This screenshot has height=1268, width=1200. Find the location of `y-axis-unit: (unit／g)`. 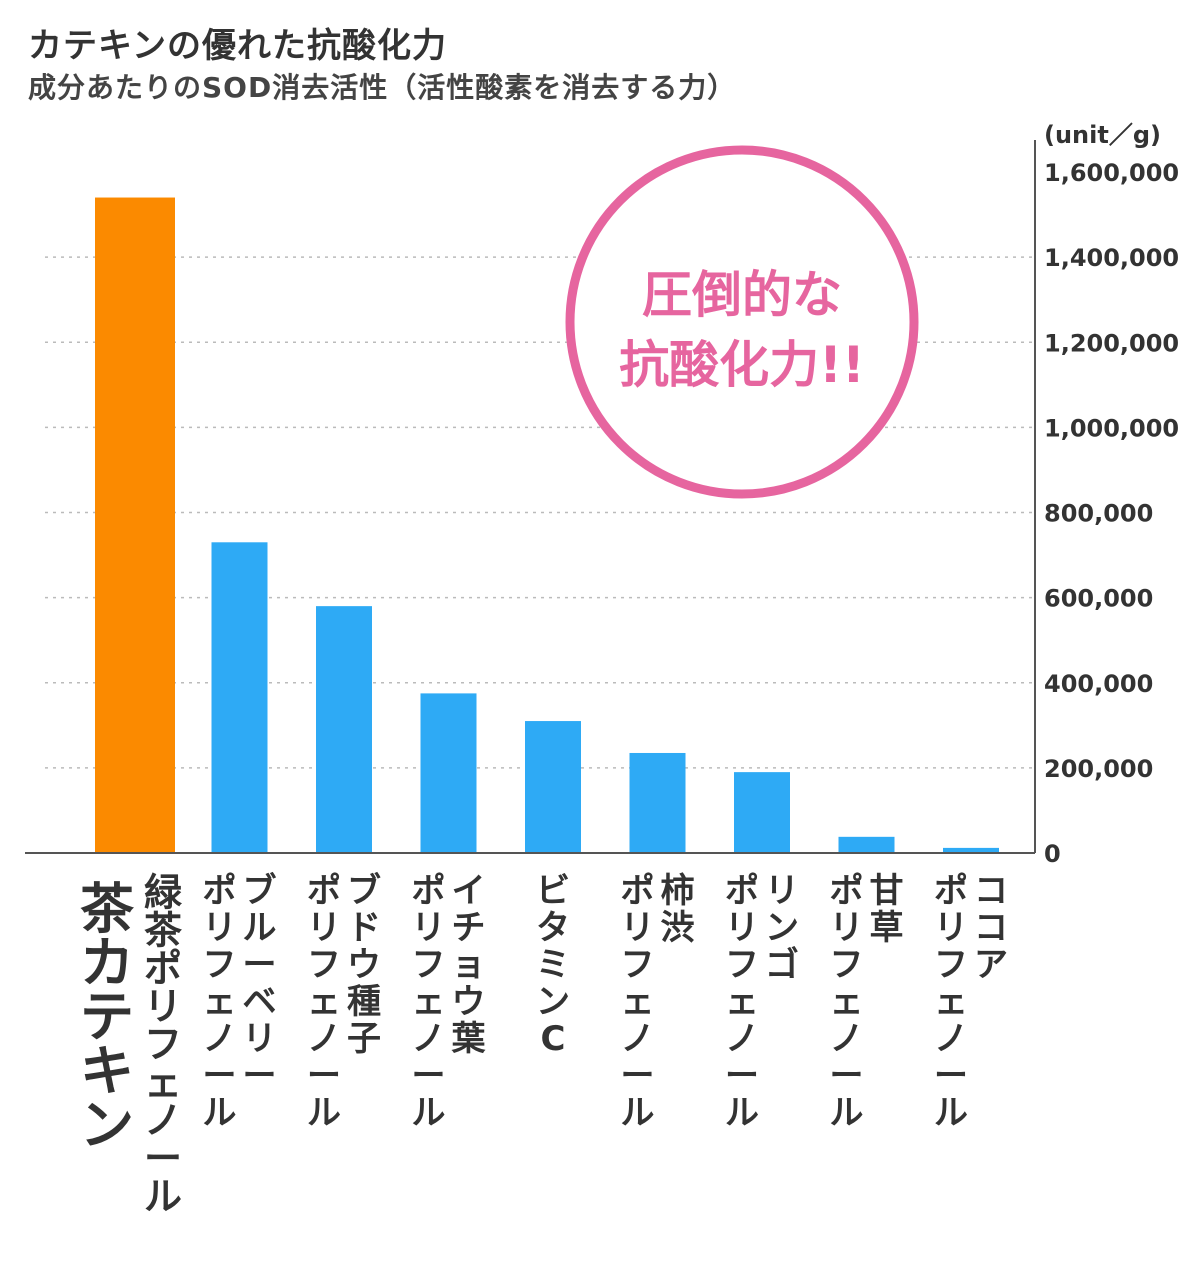

y-axis-unit: (unit／g) is located at coordinates (1102, 135).